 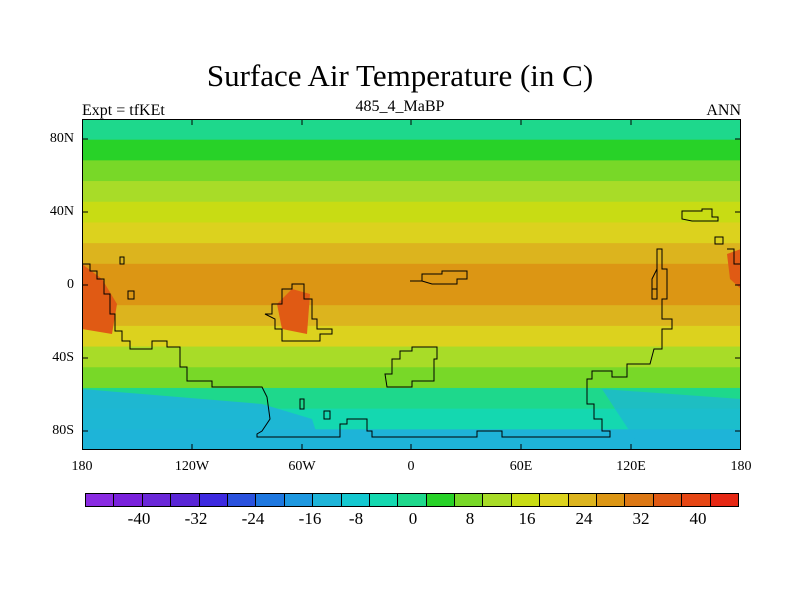 I want to click on colorbar, so click(x=412, y=500).